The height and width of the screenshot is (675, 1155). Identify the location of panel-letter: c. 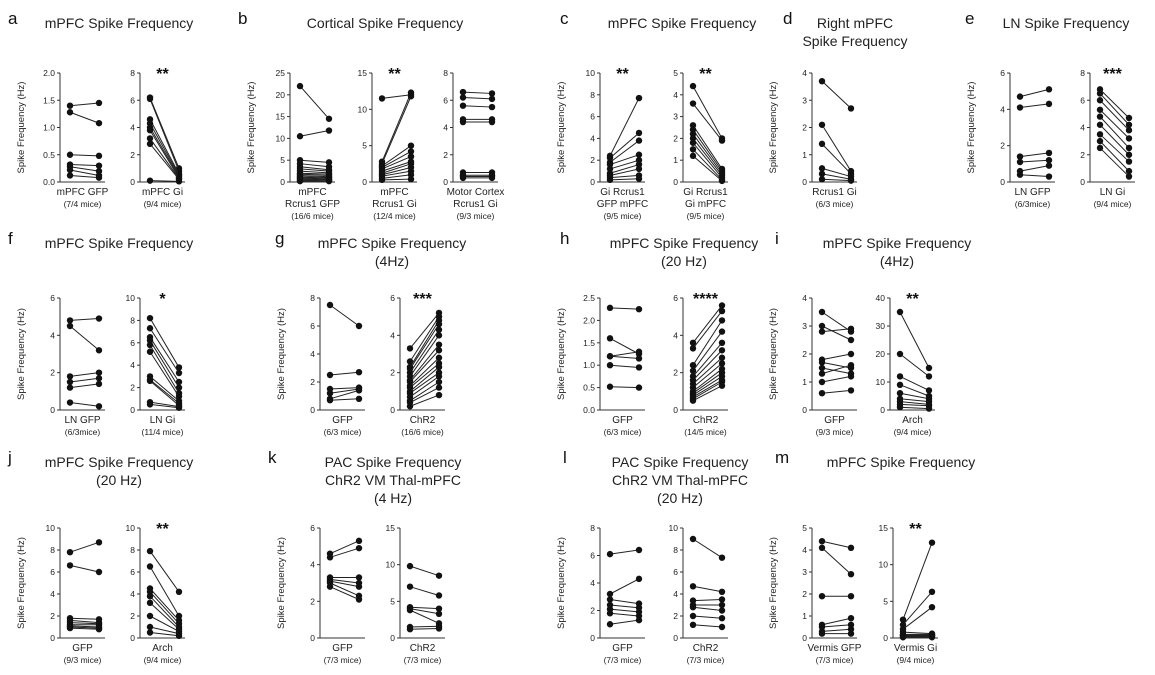
(564, 18).